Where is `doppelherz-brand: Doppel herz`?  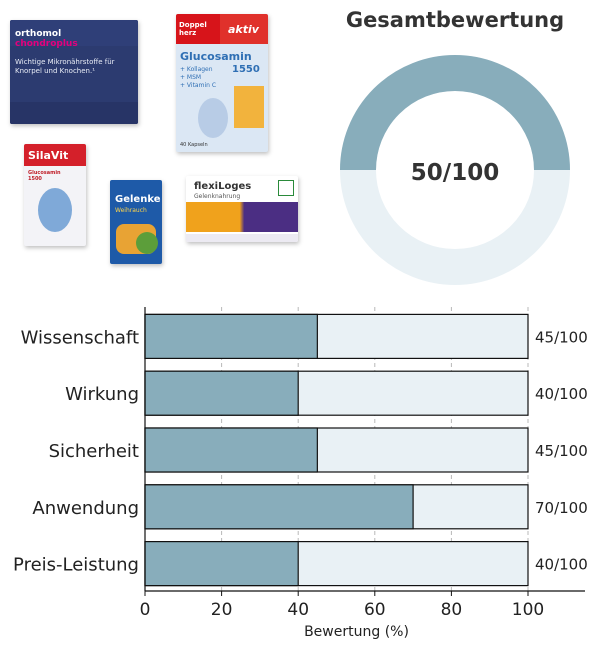
doppelherz-brand: Doppel herz is located at coordinates (193, 29).